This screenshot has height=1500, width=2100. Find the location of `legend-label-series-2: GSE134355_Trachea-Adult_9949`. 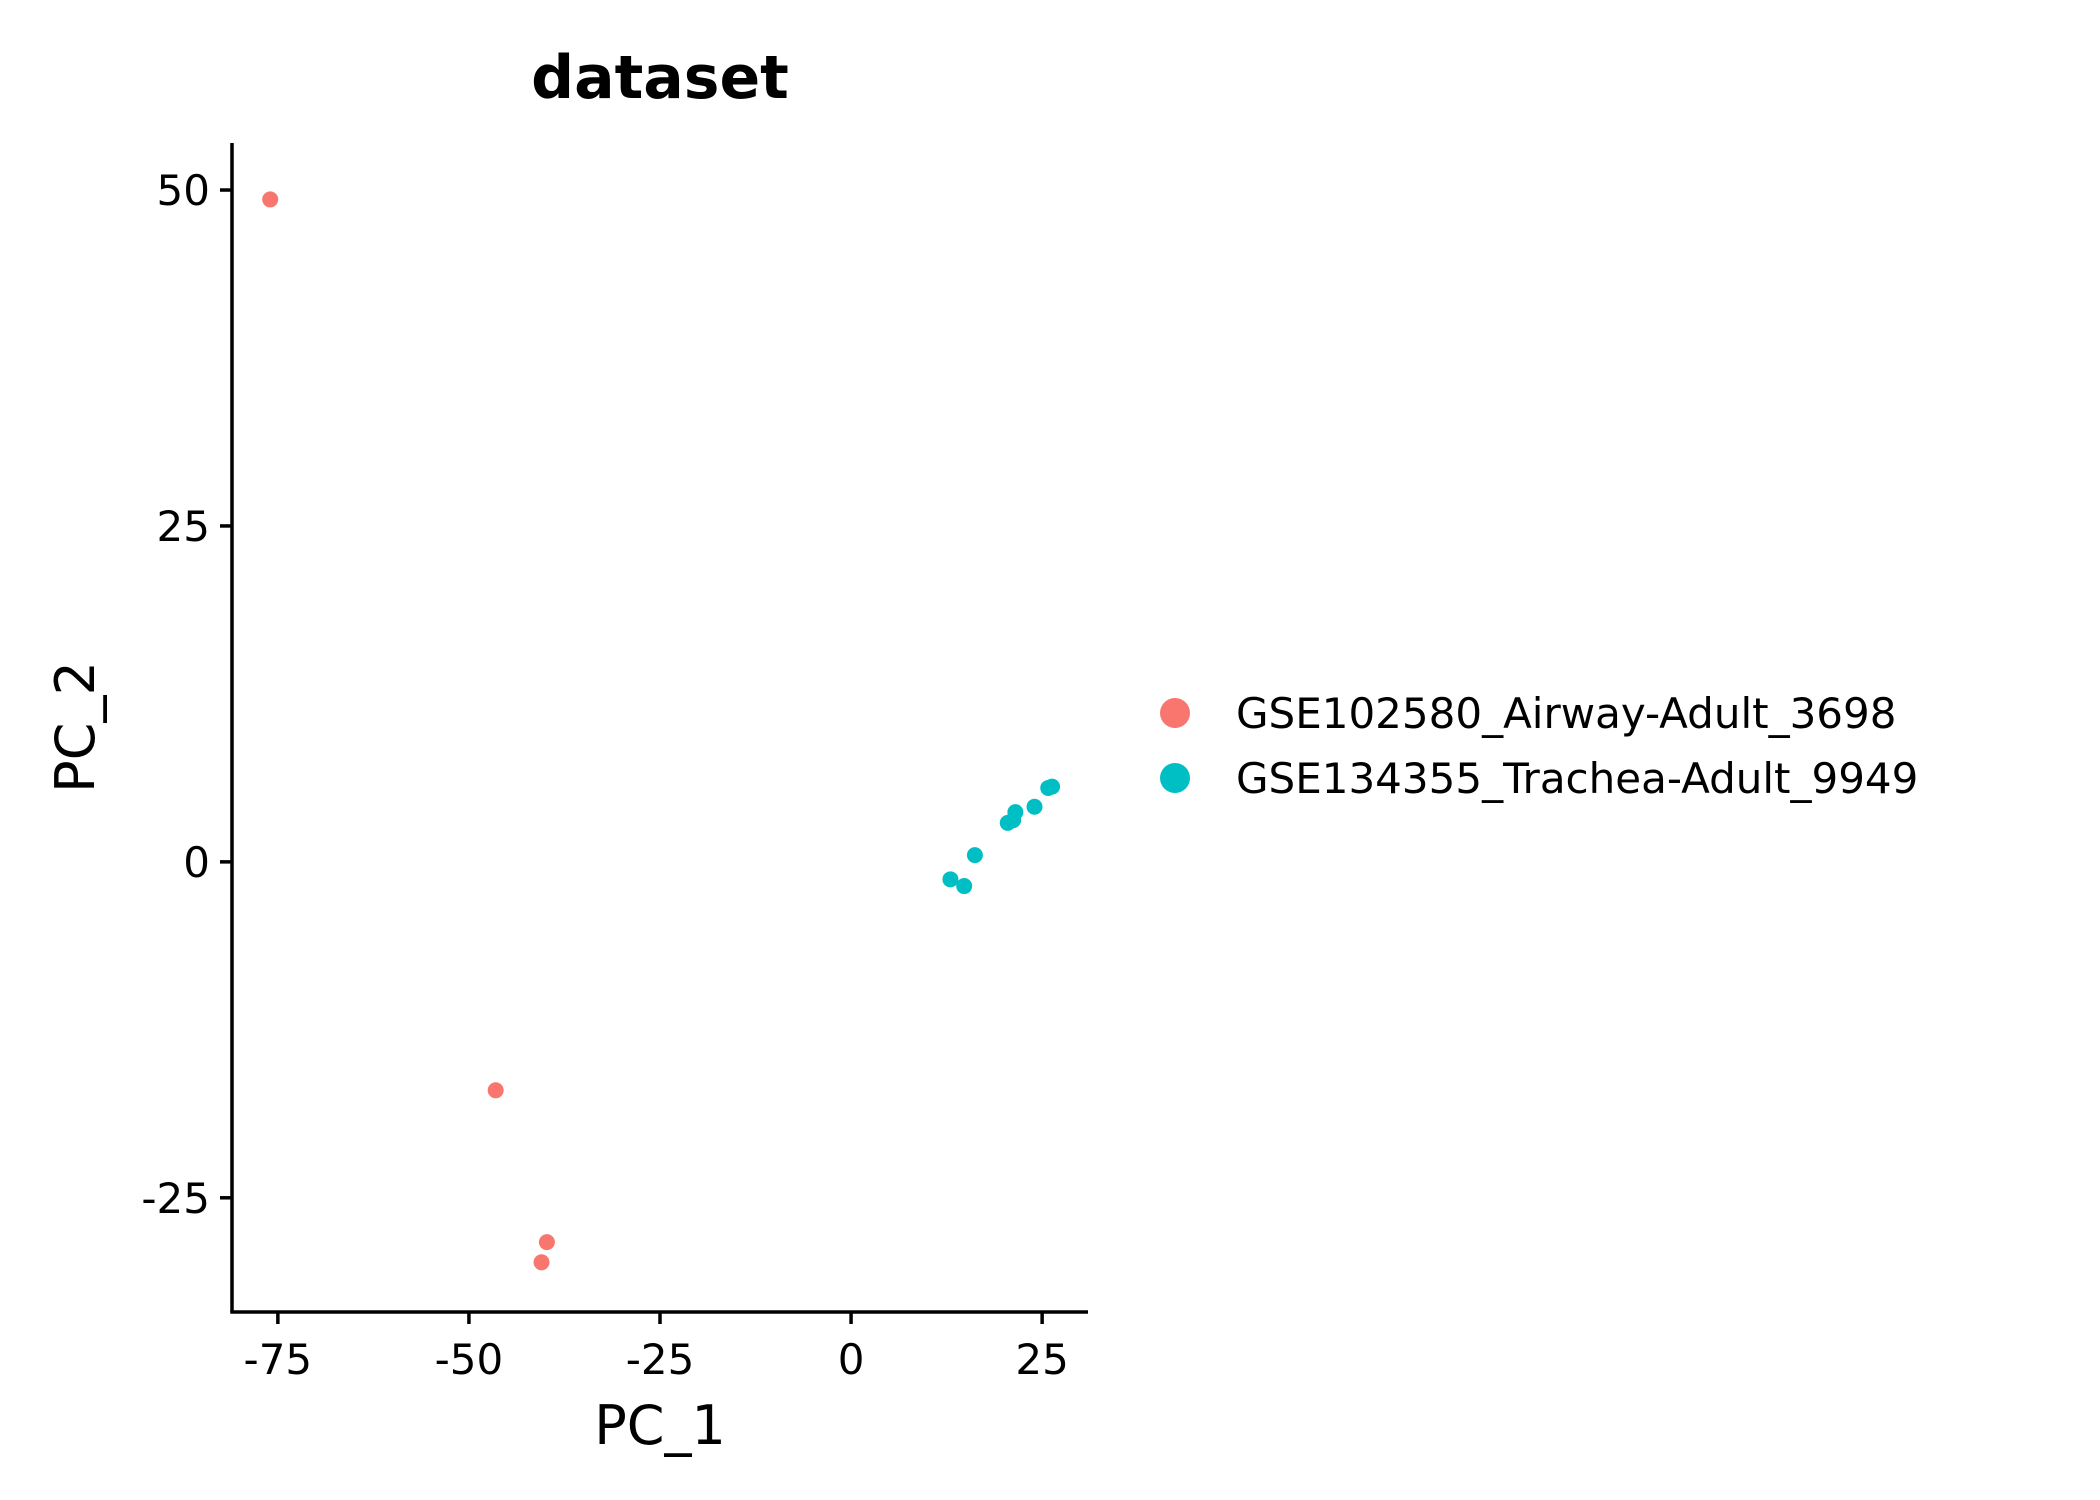

legend-label-series-2: GSE134355_Trachea-Adult_9949 is located at coordinates (1577, 778).